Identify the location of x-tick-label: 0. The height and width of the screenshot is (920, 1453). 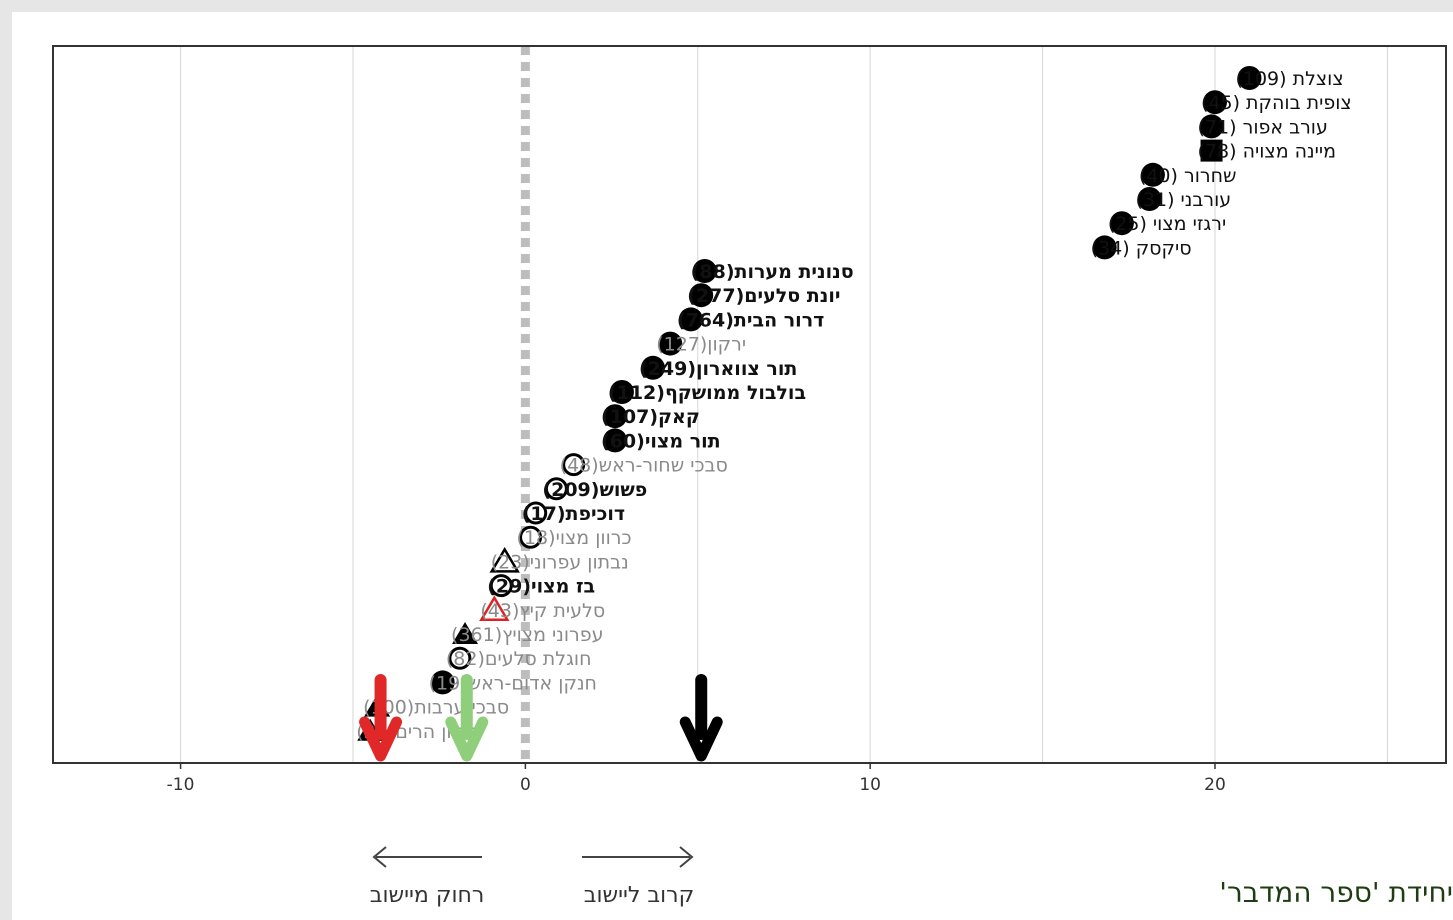
(525, 785).